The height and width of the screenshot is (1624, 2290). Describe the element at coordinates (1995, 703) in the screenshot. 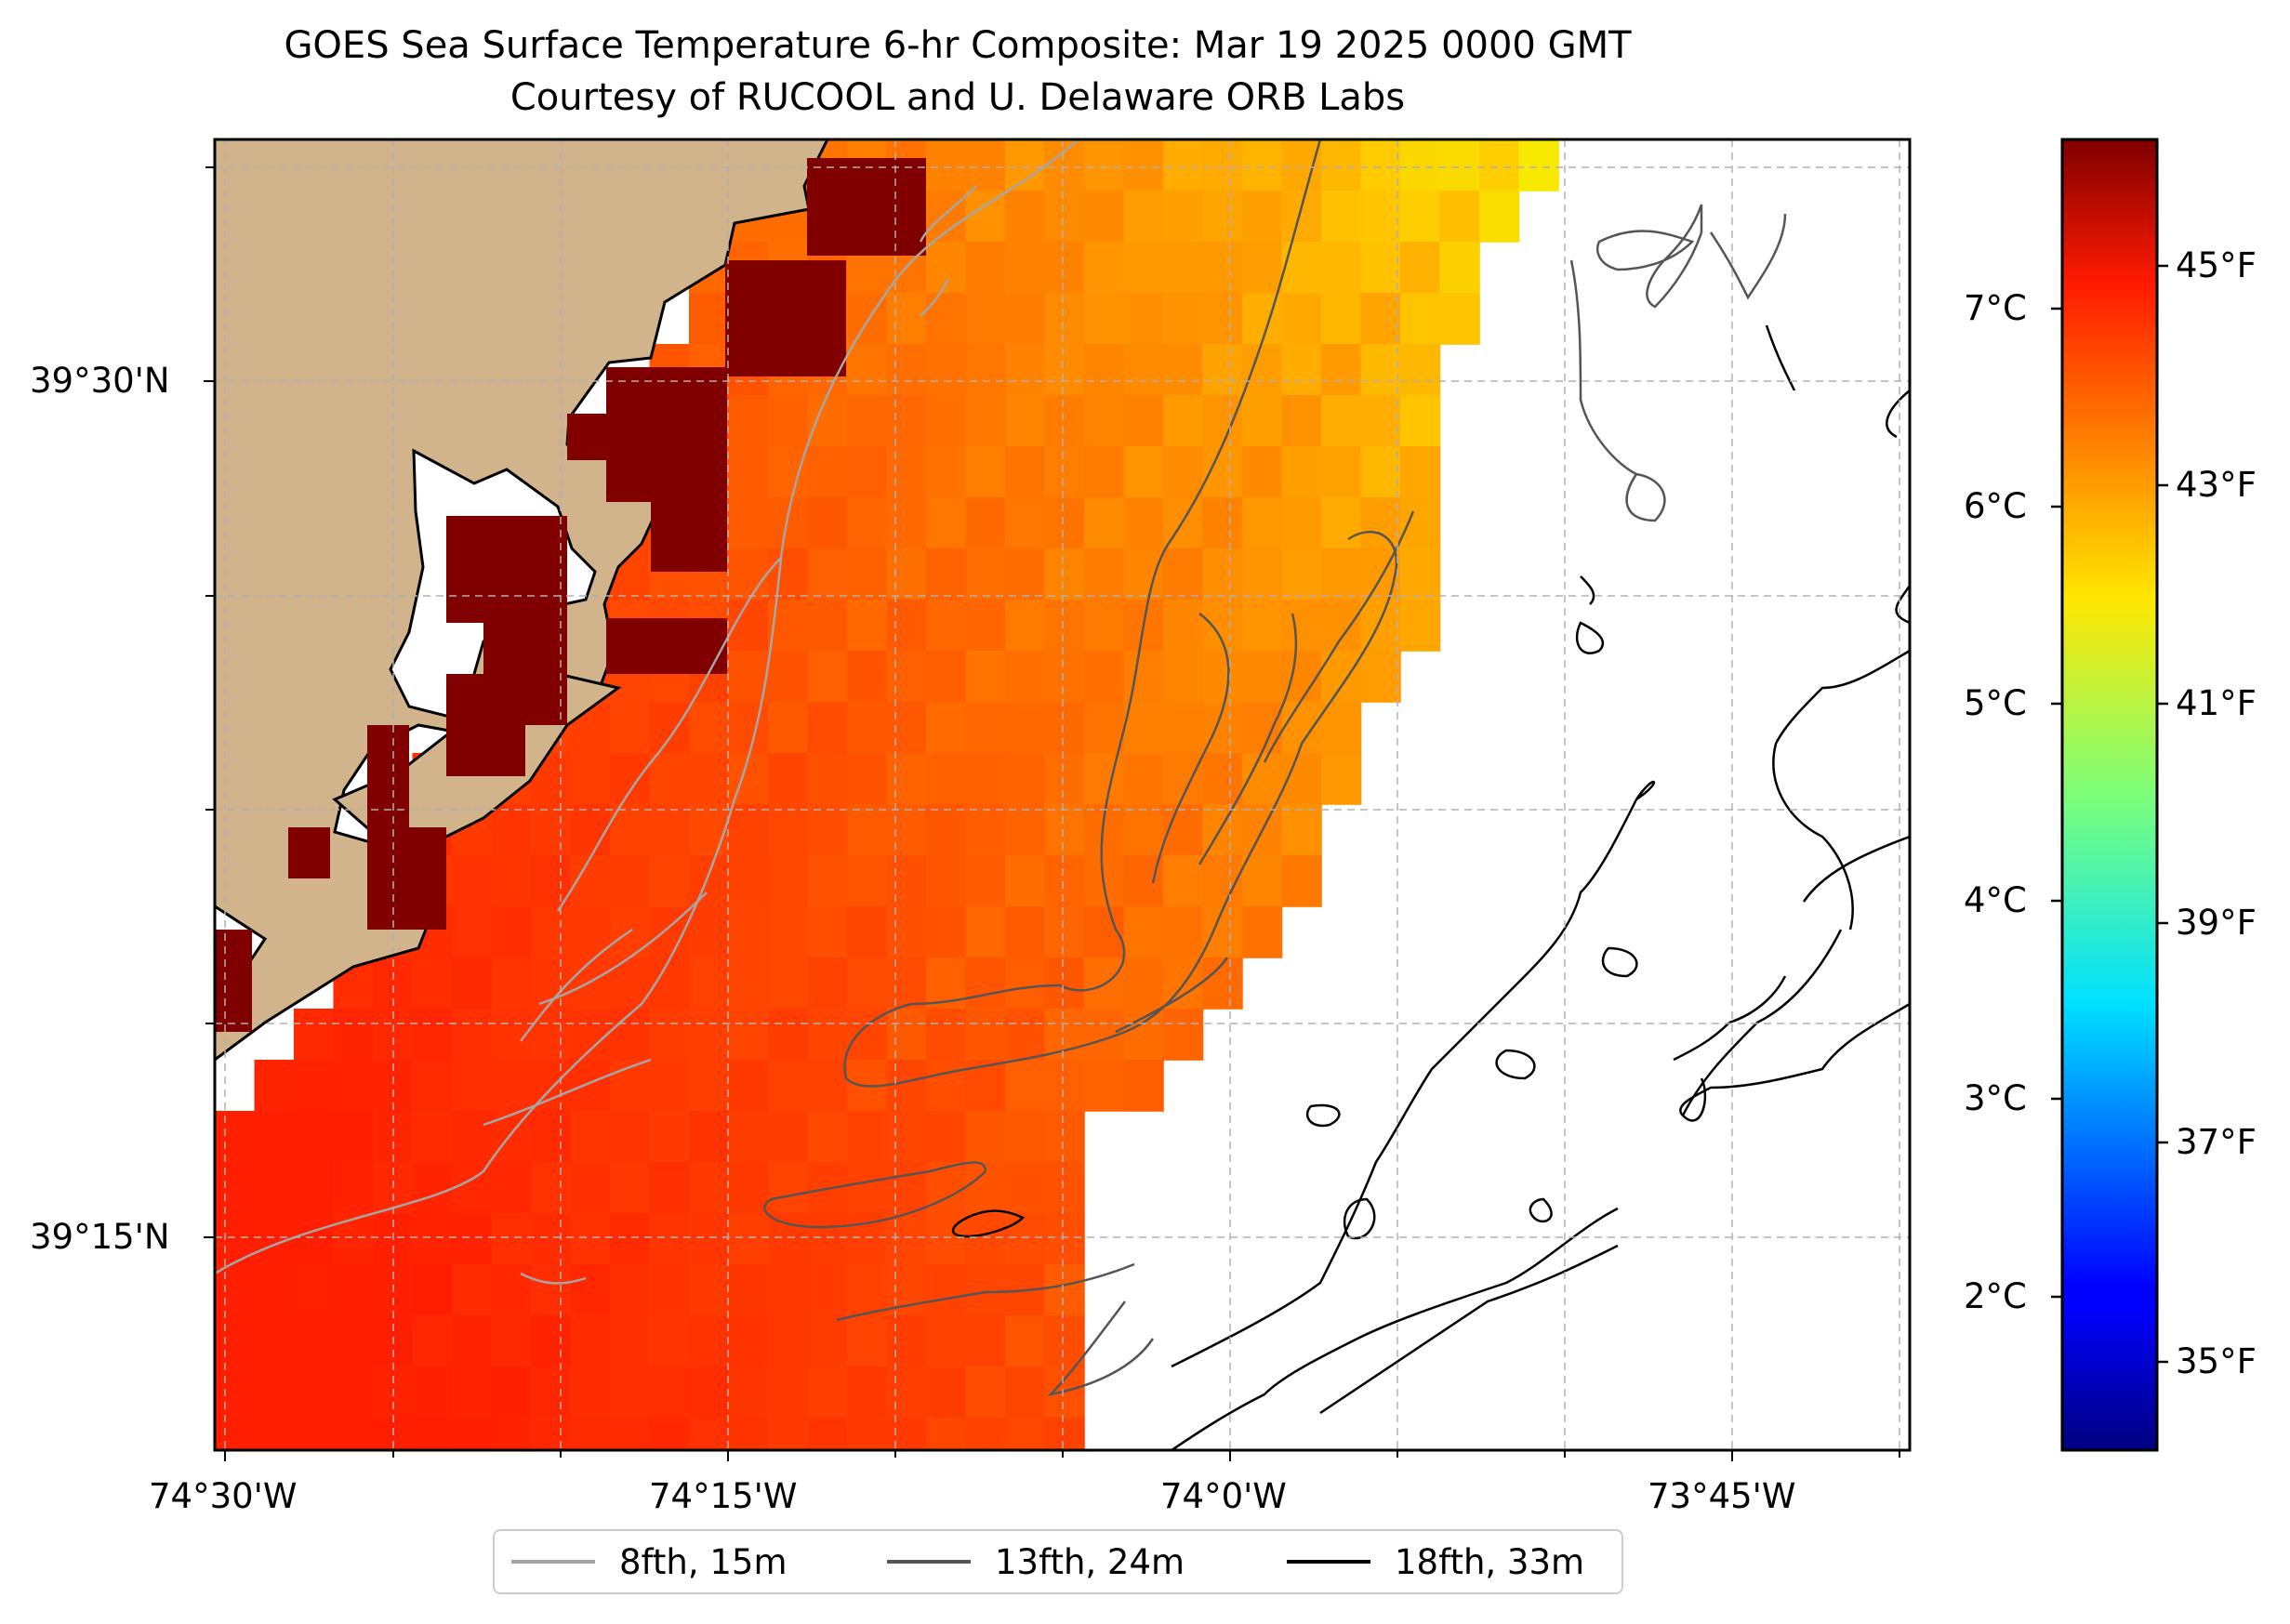

I see `colorbar-celsius-label: 5°C` at that location.